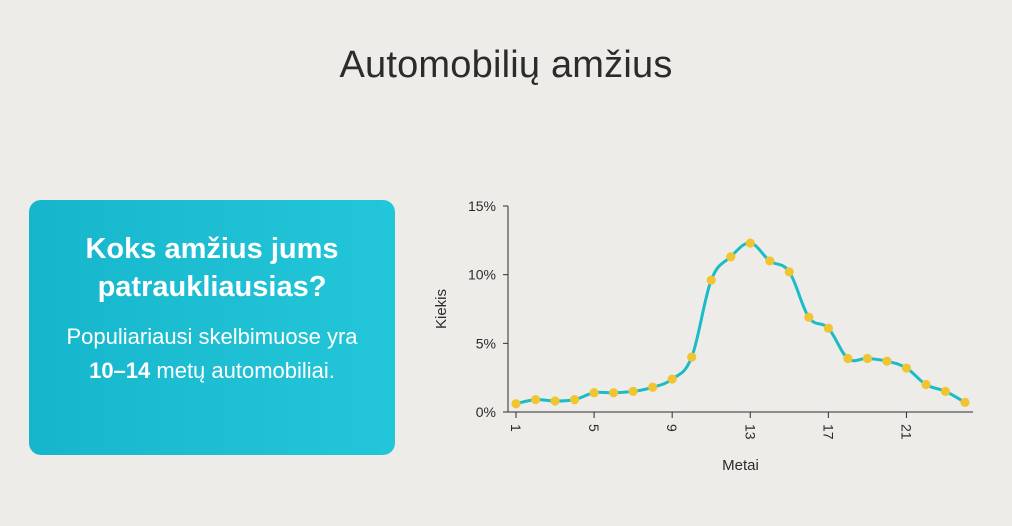  Describe the element at coordinates (486, 412) in the screenshot. I see `y-tick-label: 0%` at that location.